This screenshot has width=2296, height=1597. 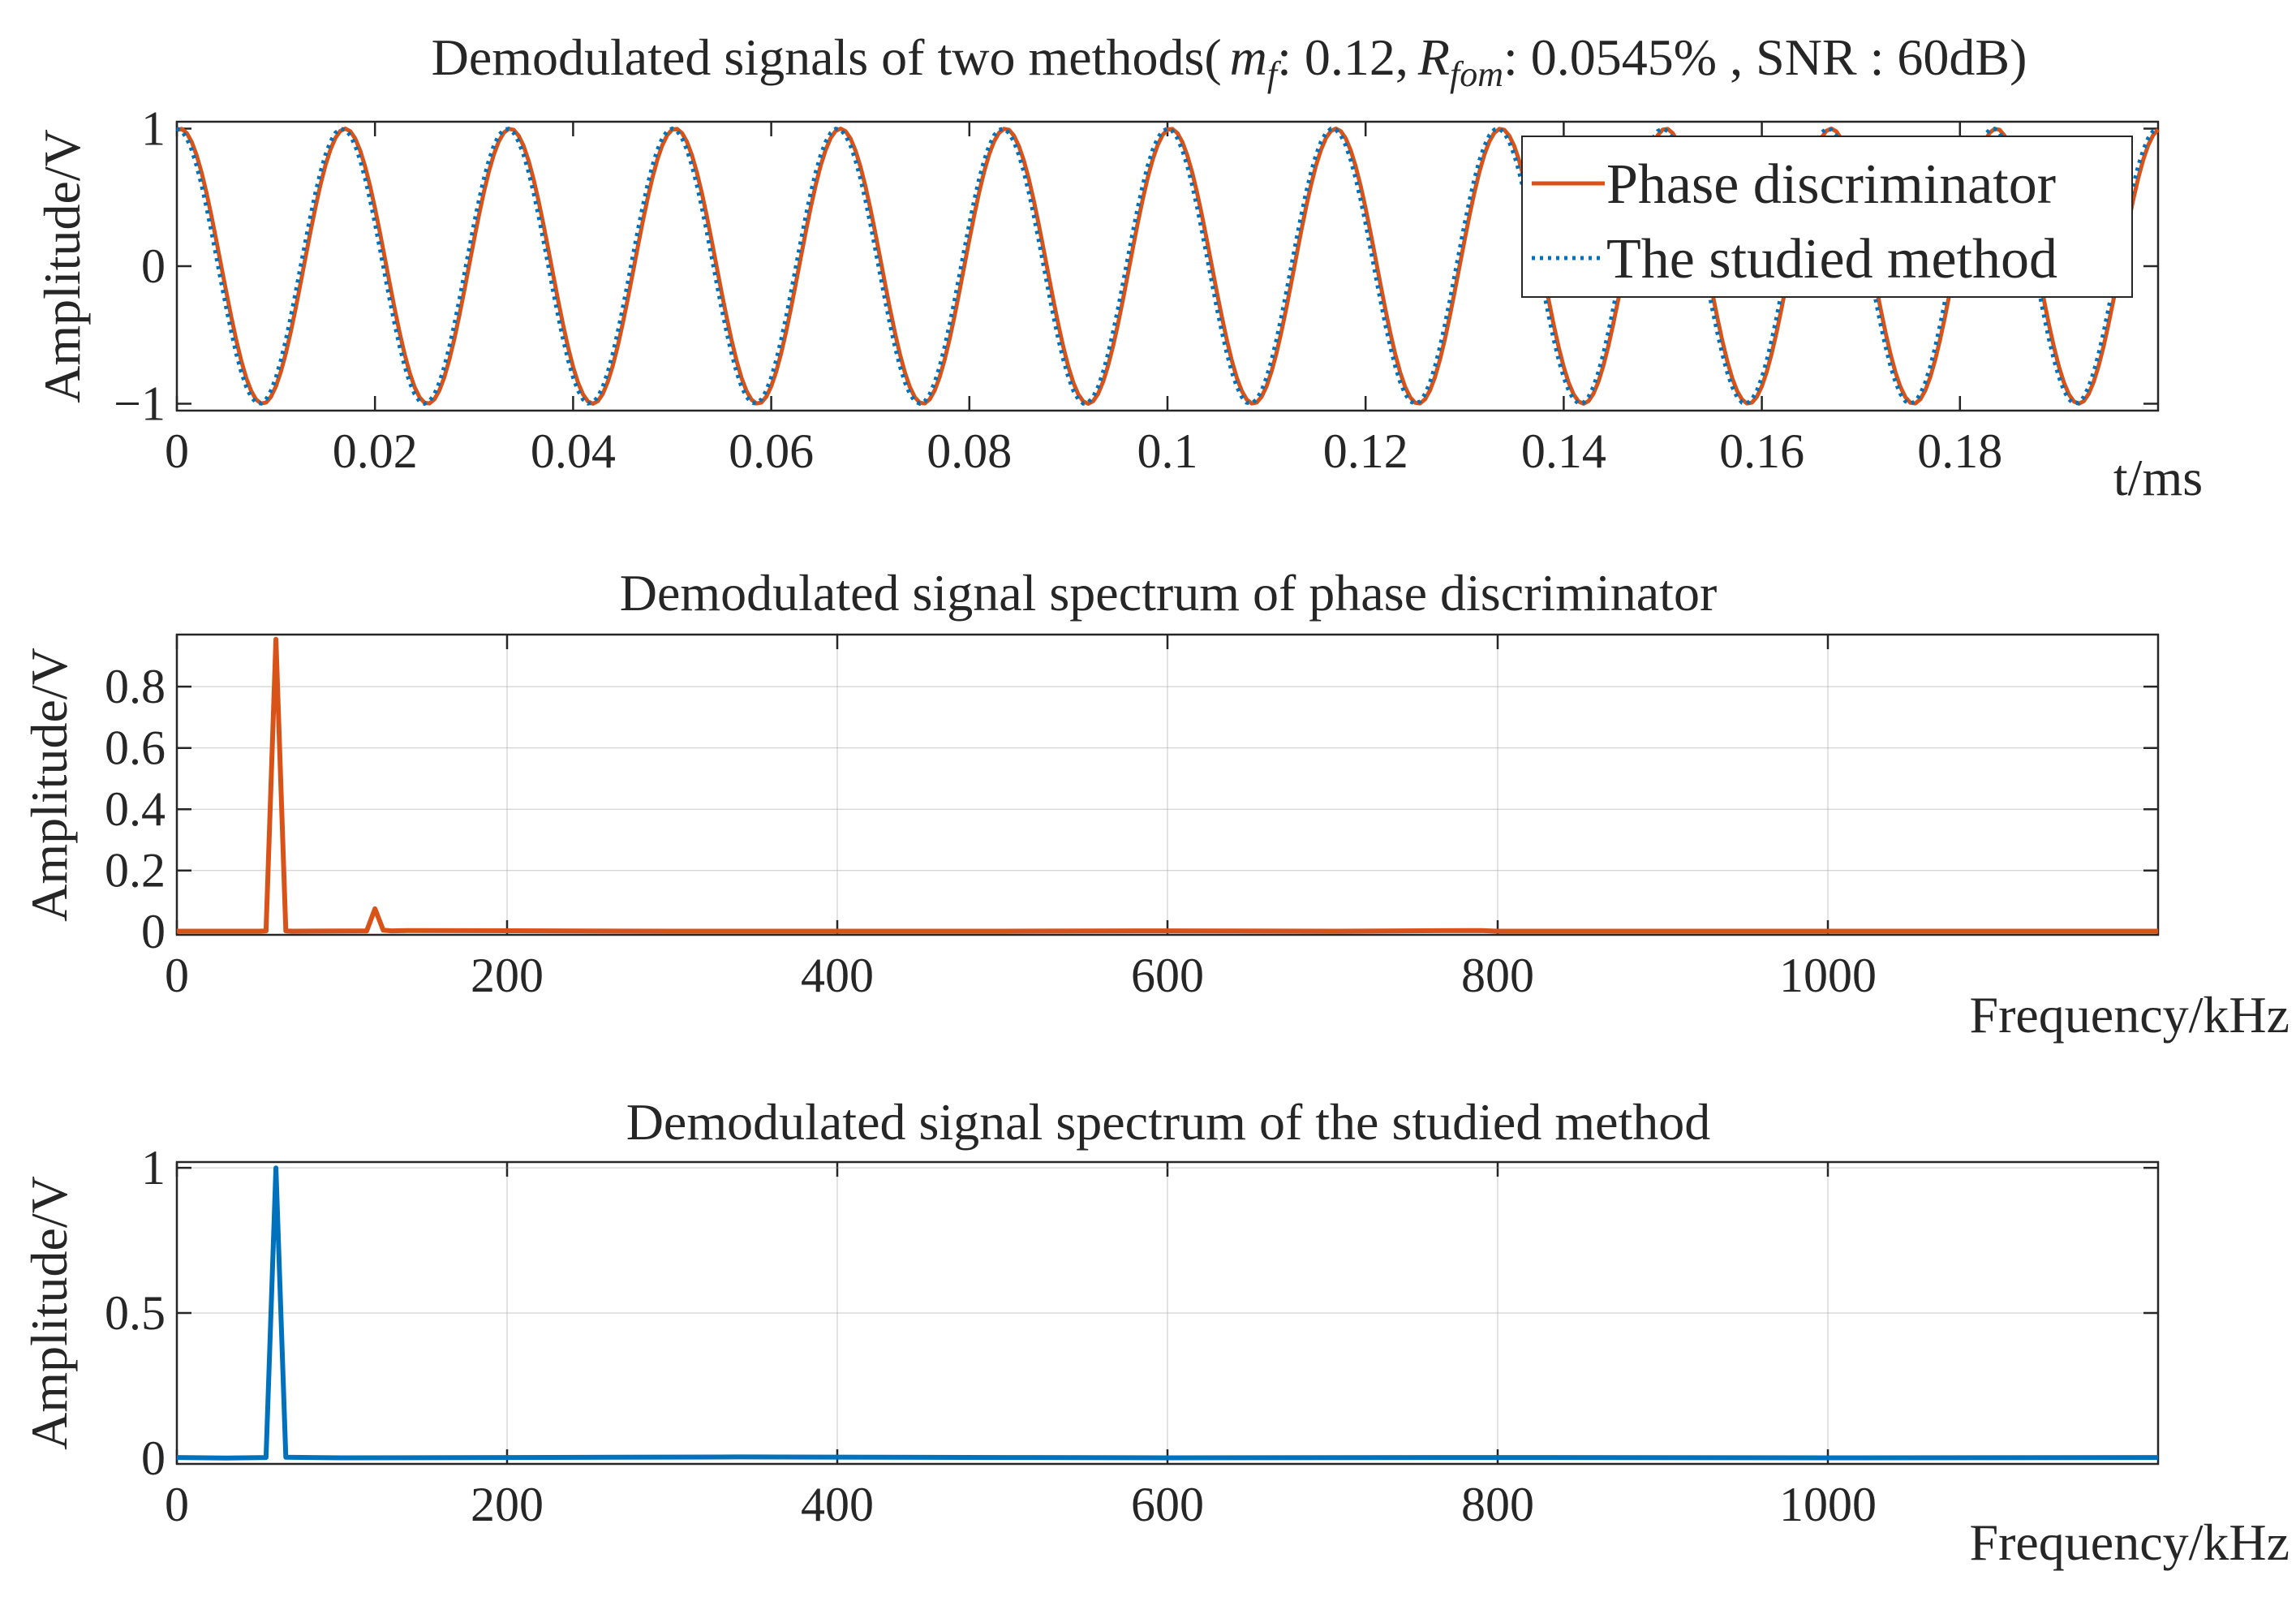 What do you see at coordinates (140, 404) in the screenshot?
I see `y-tick-label: −1` at bounding box center [140, 404].